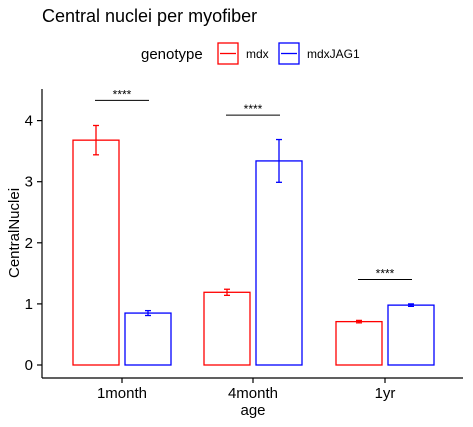  I want to click on x-axis-title: age, so click(252, 410).